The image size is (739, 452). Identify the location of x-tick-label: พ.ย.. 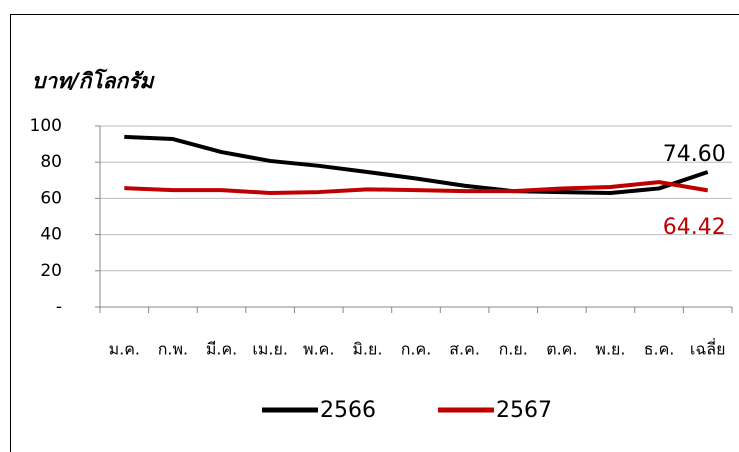
(610, 349).